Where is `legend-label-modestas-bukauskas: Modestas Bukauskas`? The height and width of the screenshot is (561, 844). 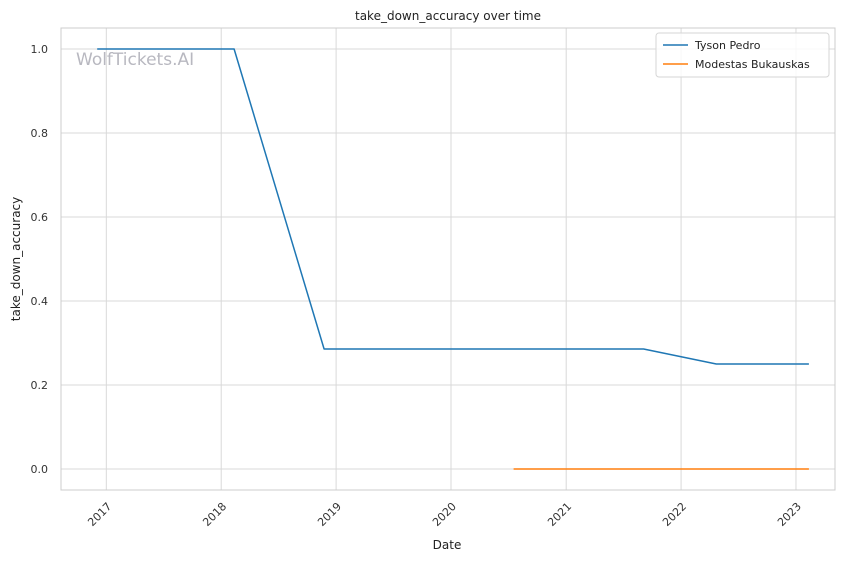 legend-label-modestas-bukauskas: Modestas Bukauskas is located at coordinates (752, 64).